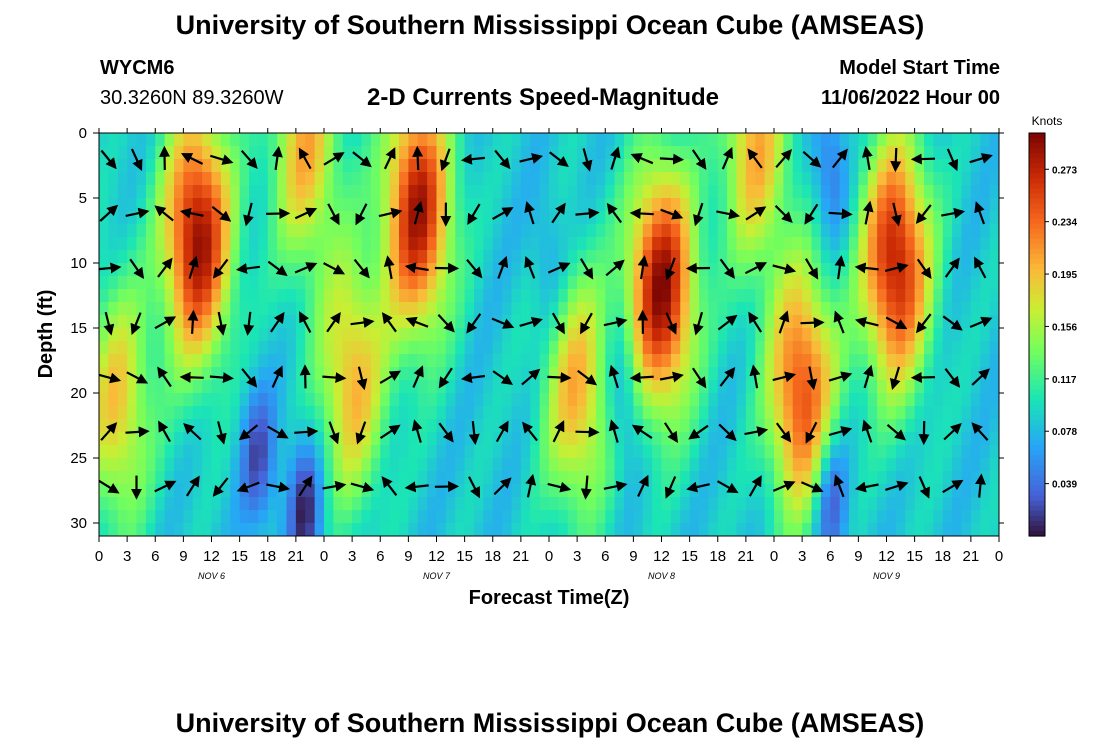  What do you see at coordinates (211, 576) in the screenshot?
I see `date-label: NOV 6` at bounding box center [211, 576].